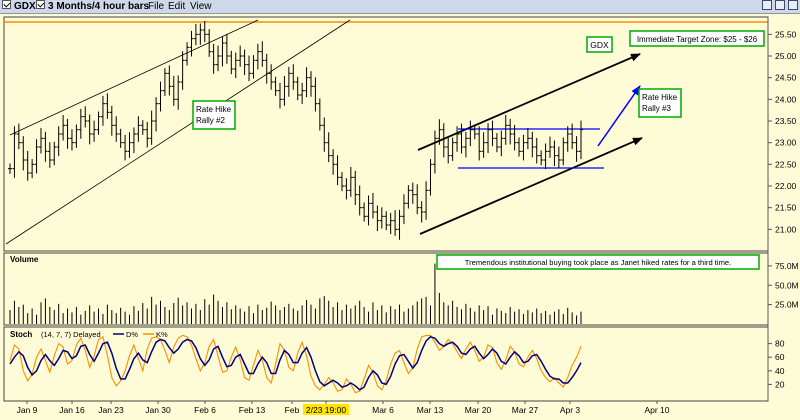  Describe the element at coordinates (570, 410) in the screenshot. I see `x-tick-label: Apr 3` at that location.